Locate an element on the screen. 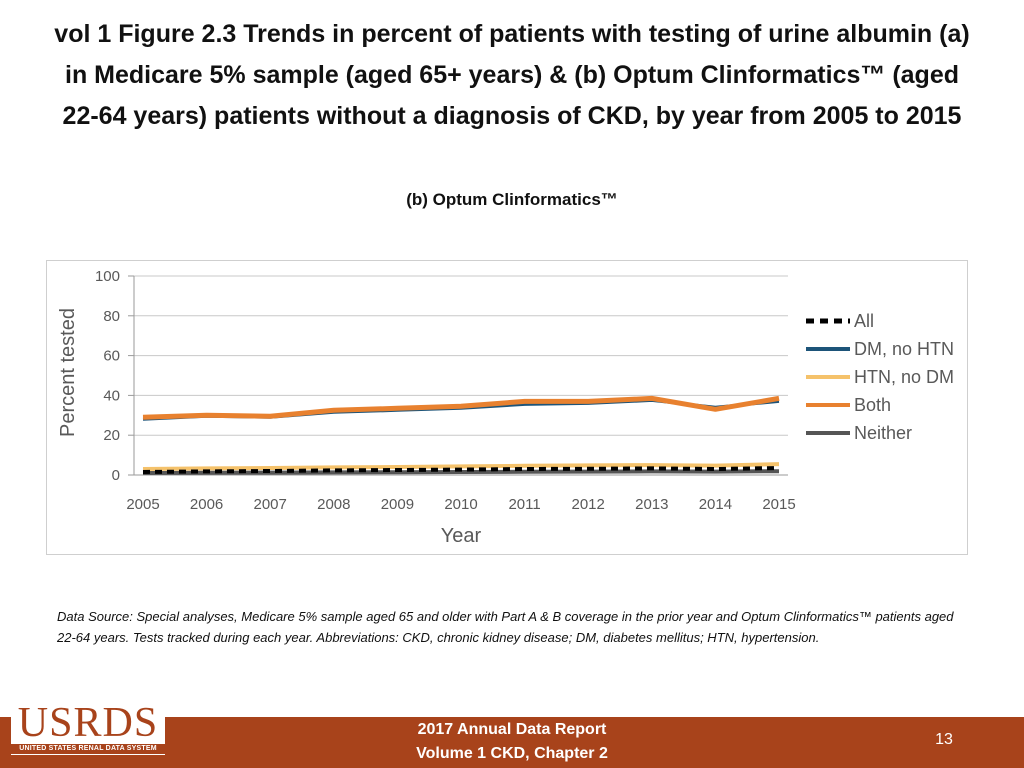 This screenshot has height=768, width=1024. footer-bar is located at coordinates (512, 742).